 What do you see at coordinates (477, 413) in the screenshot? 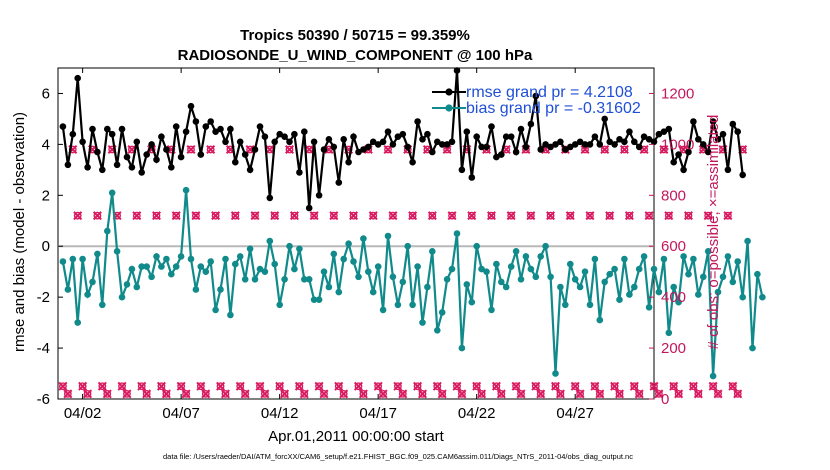
I see `x-tick-label: 04/22` at bounding box center [477, 413].